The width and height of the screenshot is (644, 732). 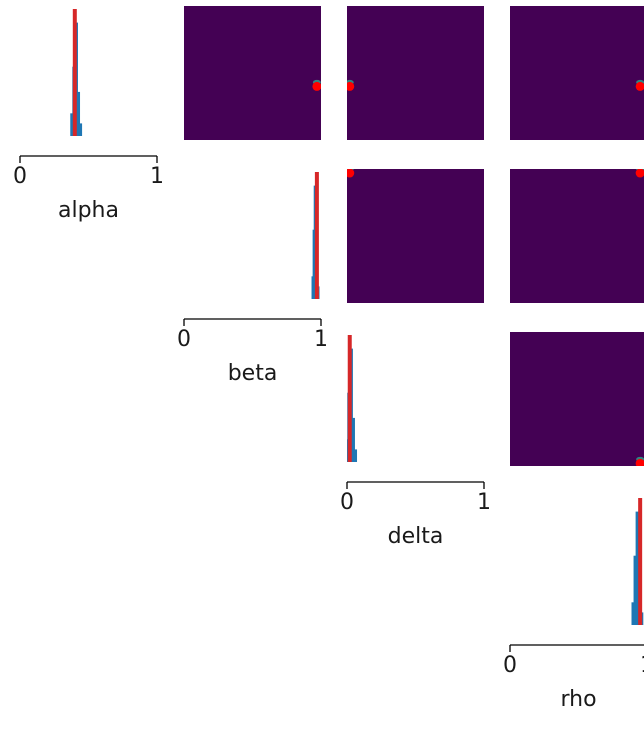 I want to click on density-panel-beta-rho, so click(x=577, y=236).